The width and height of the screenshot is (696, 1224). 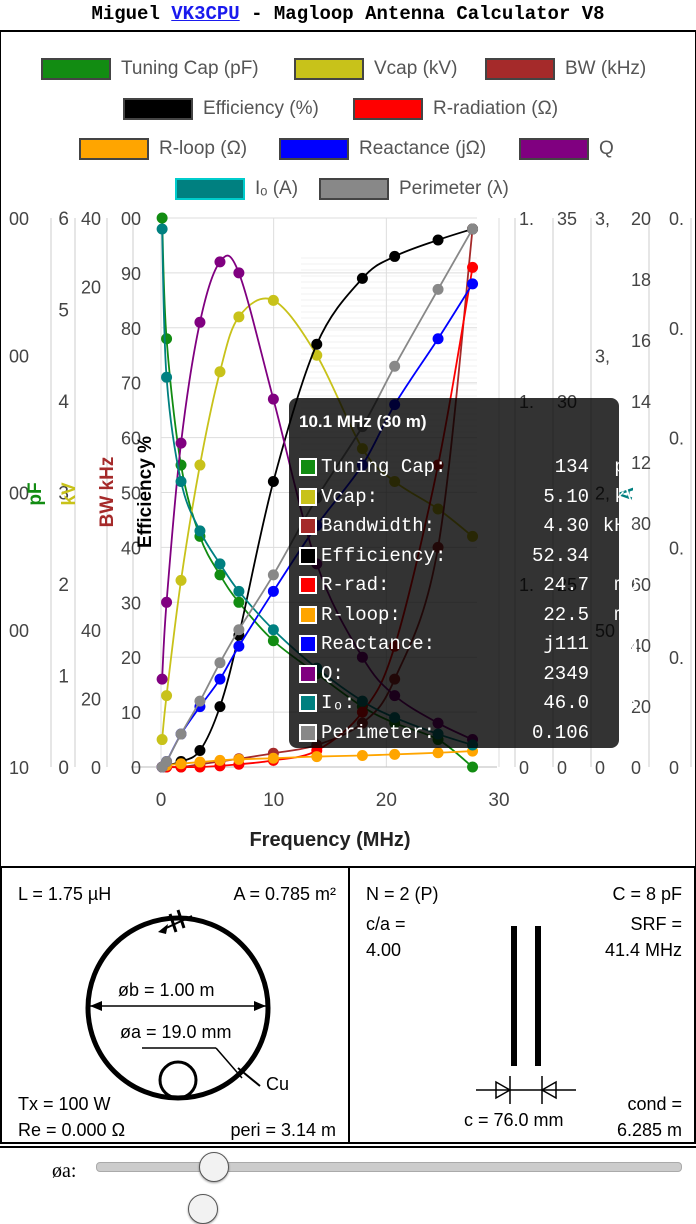 What do you see at coordinates (131, 329) in the screenshot?
I see `axis-tick-label: 80` at bounding box center [131, 329].